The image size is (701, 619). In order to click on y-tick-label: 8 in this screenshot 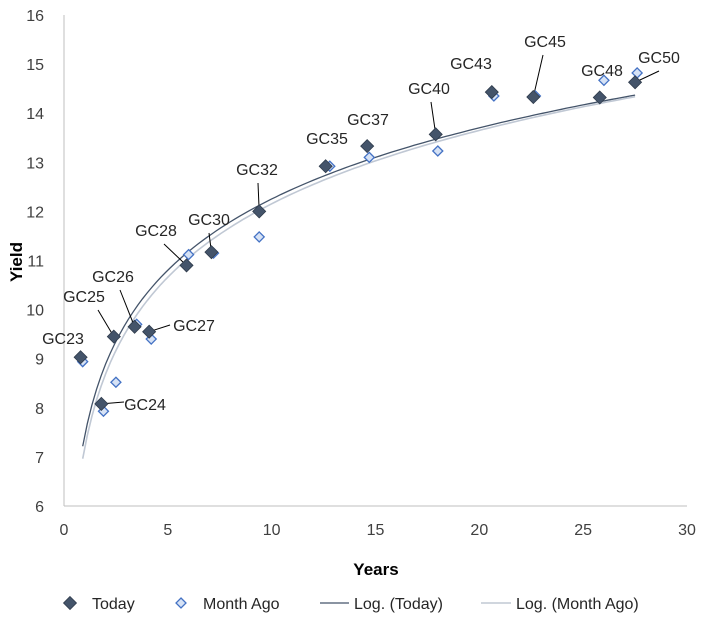, I will do `click(39, 409)`.